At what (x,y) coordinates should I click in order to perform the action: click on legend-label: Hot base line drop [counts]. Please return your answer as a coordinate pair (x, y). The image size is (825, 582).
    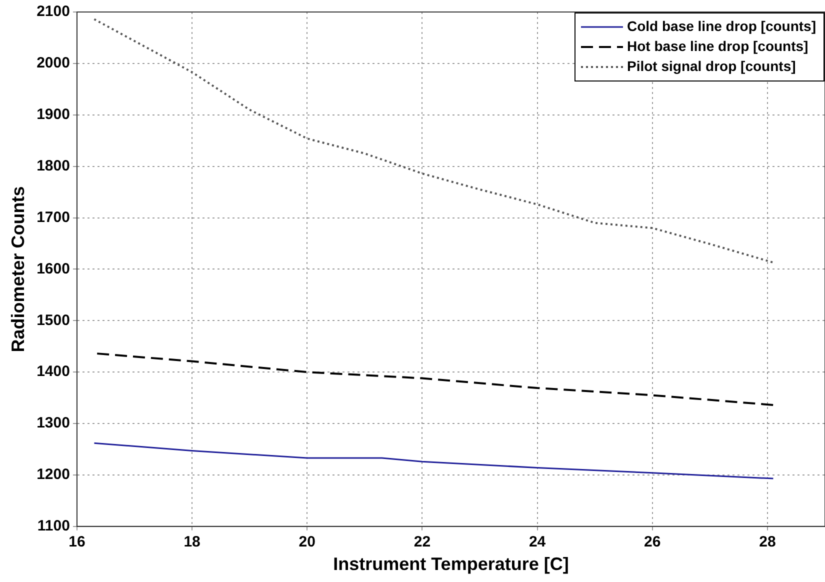
    Looking at the image, I should click on (717, 46).